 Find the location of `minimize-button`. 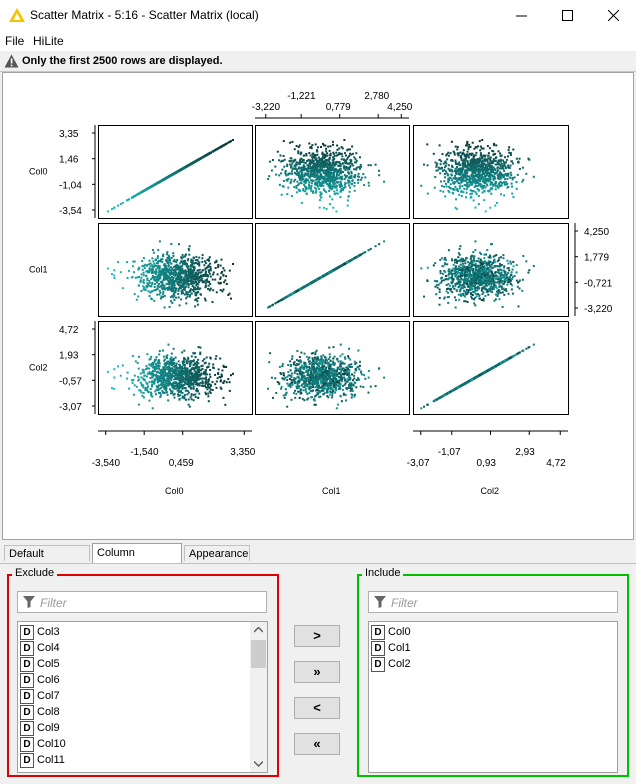

minimize-button is located at coordinates (521, 15).